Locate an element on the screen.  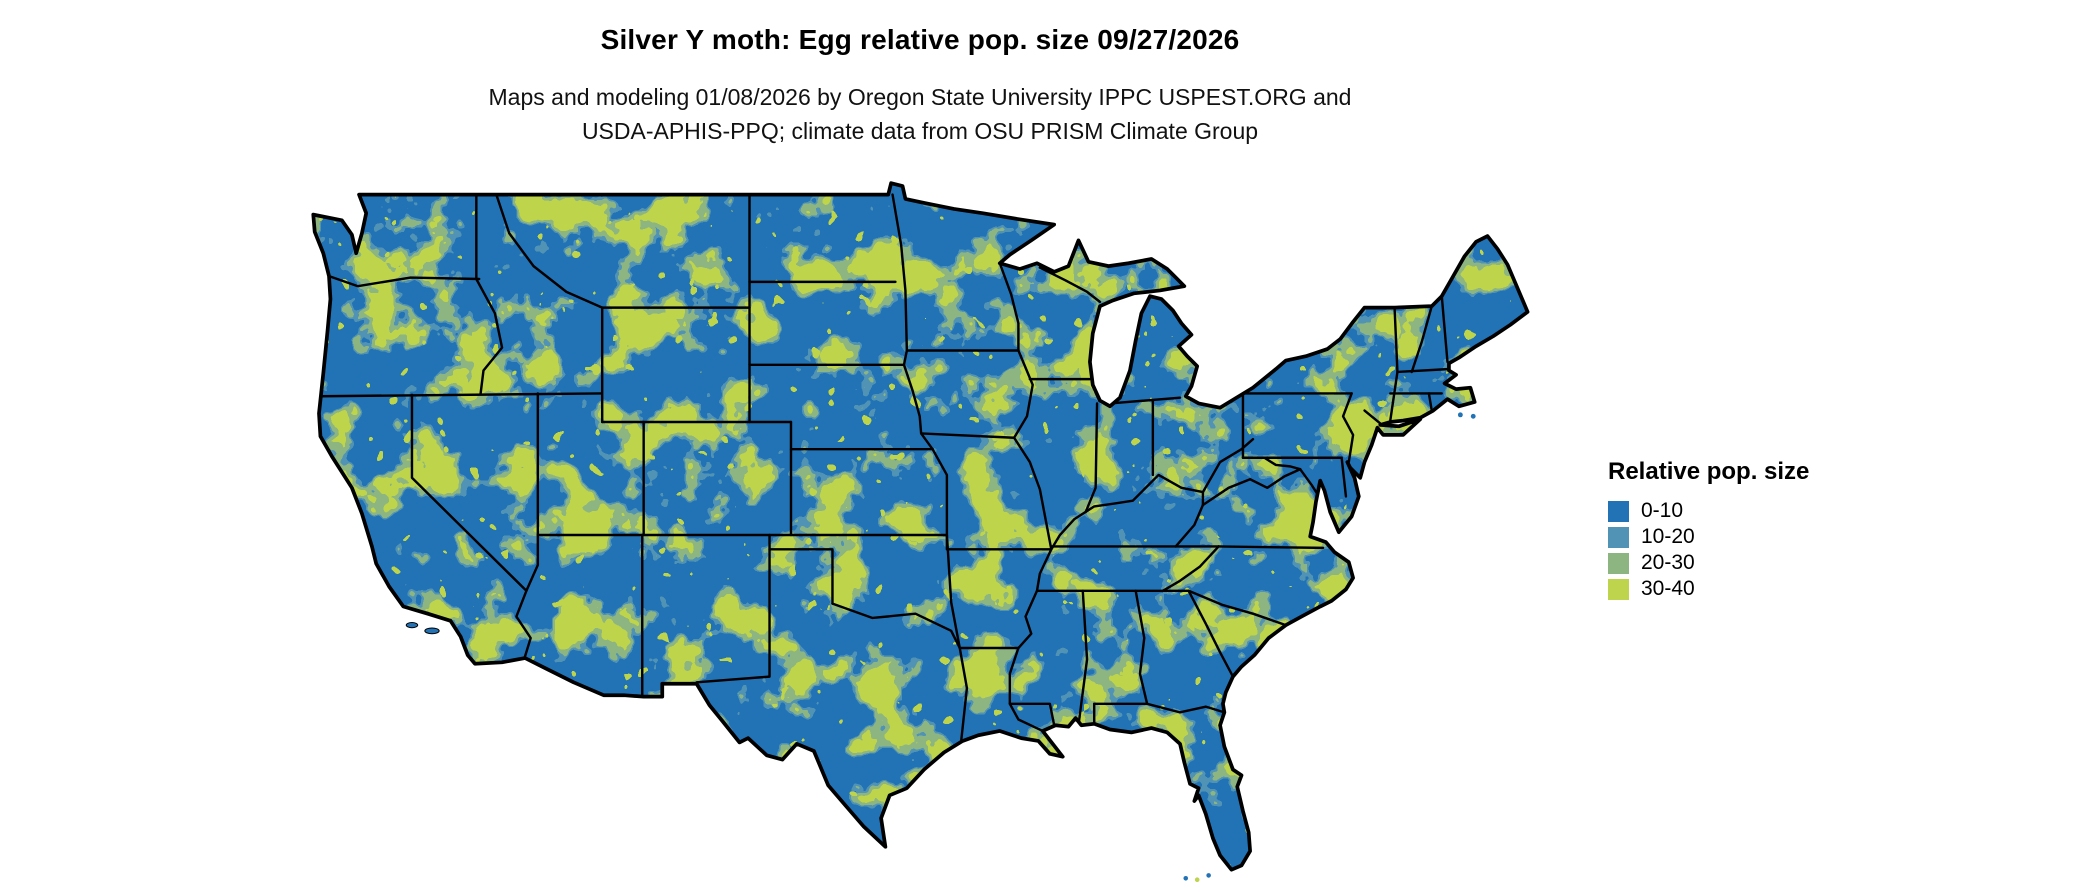
legend-label: 30-40 is located at coordinates (1668, 588).